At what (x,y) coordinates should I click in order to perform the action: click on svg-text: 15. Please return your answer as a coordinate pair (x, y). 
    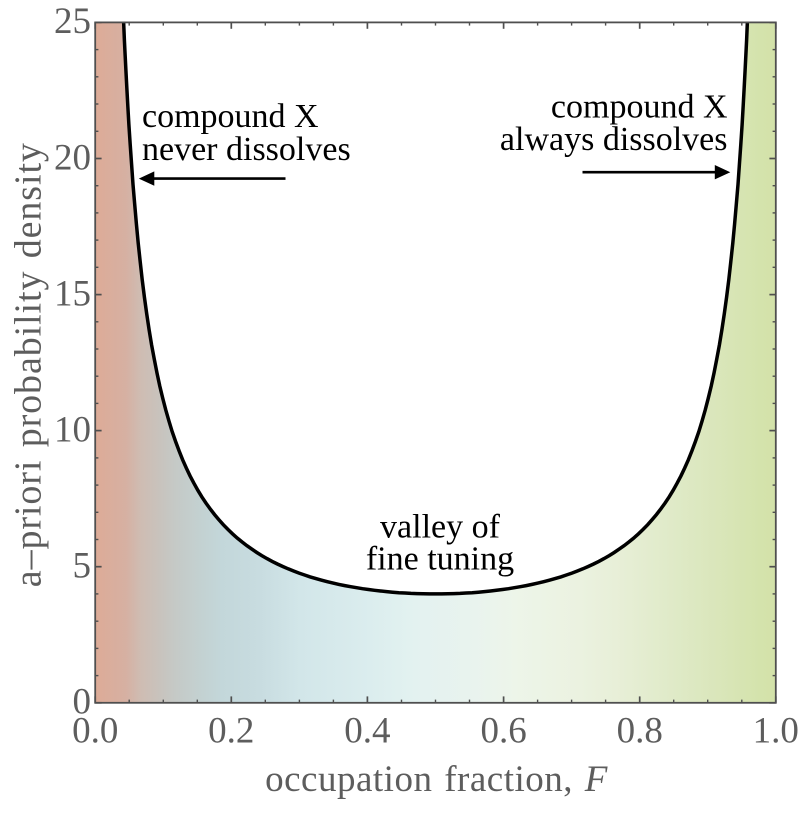
    Looking at the image, I should click on (72, 293).